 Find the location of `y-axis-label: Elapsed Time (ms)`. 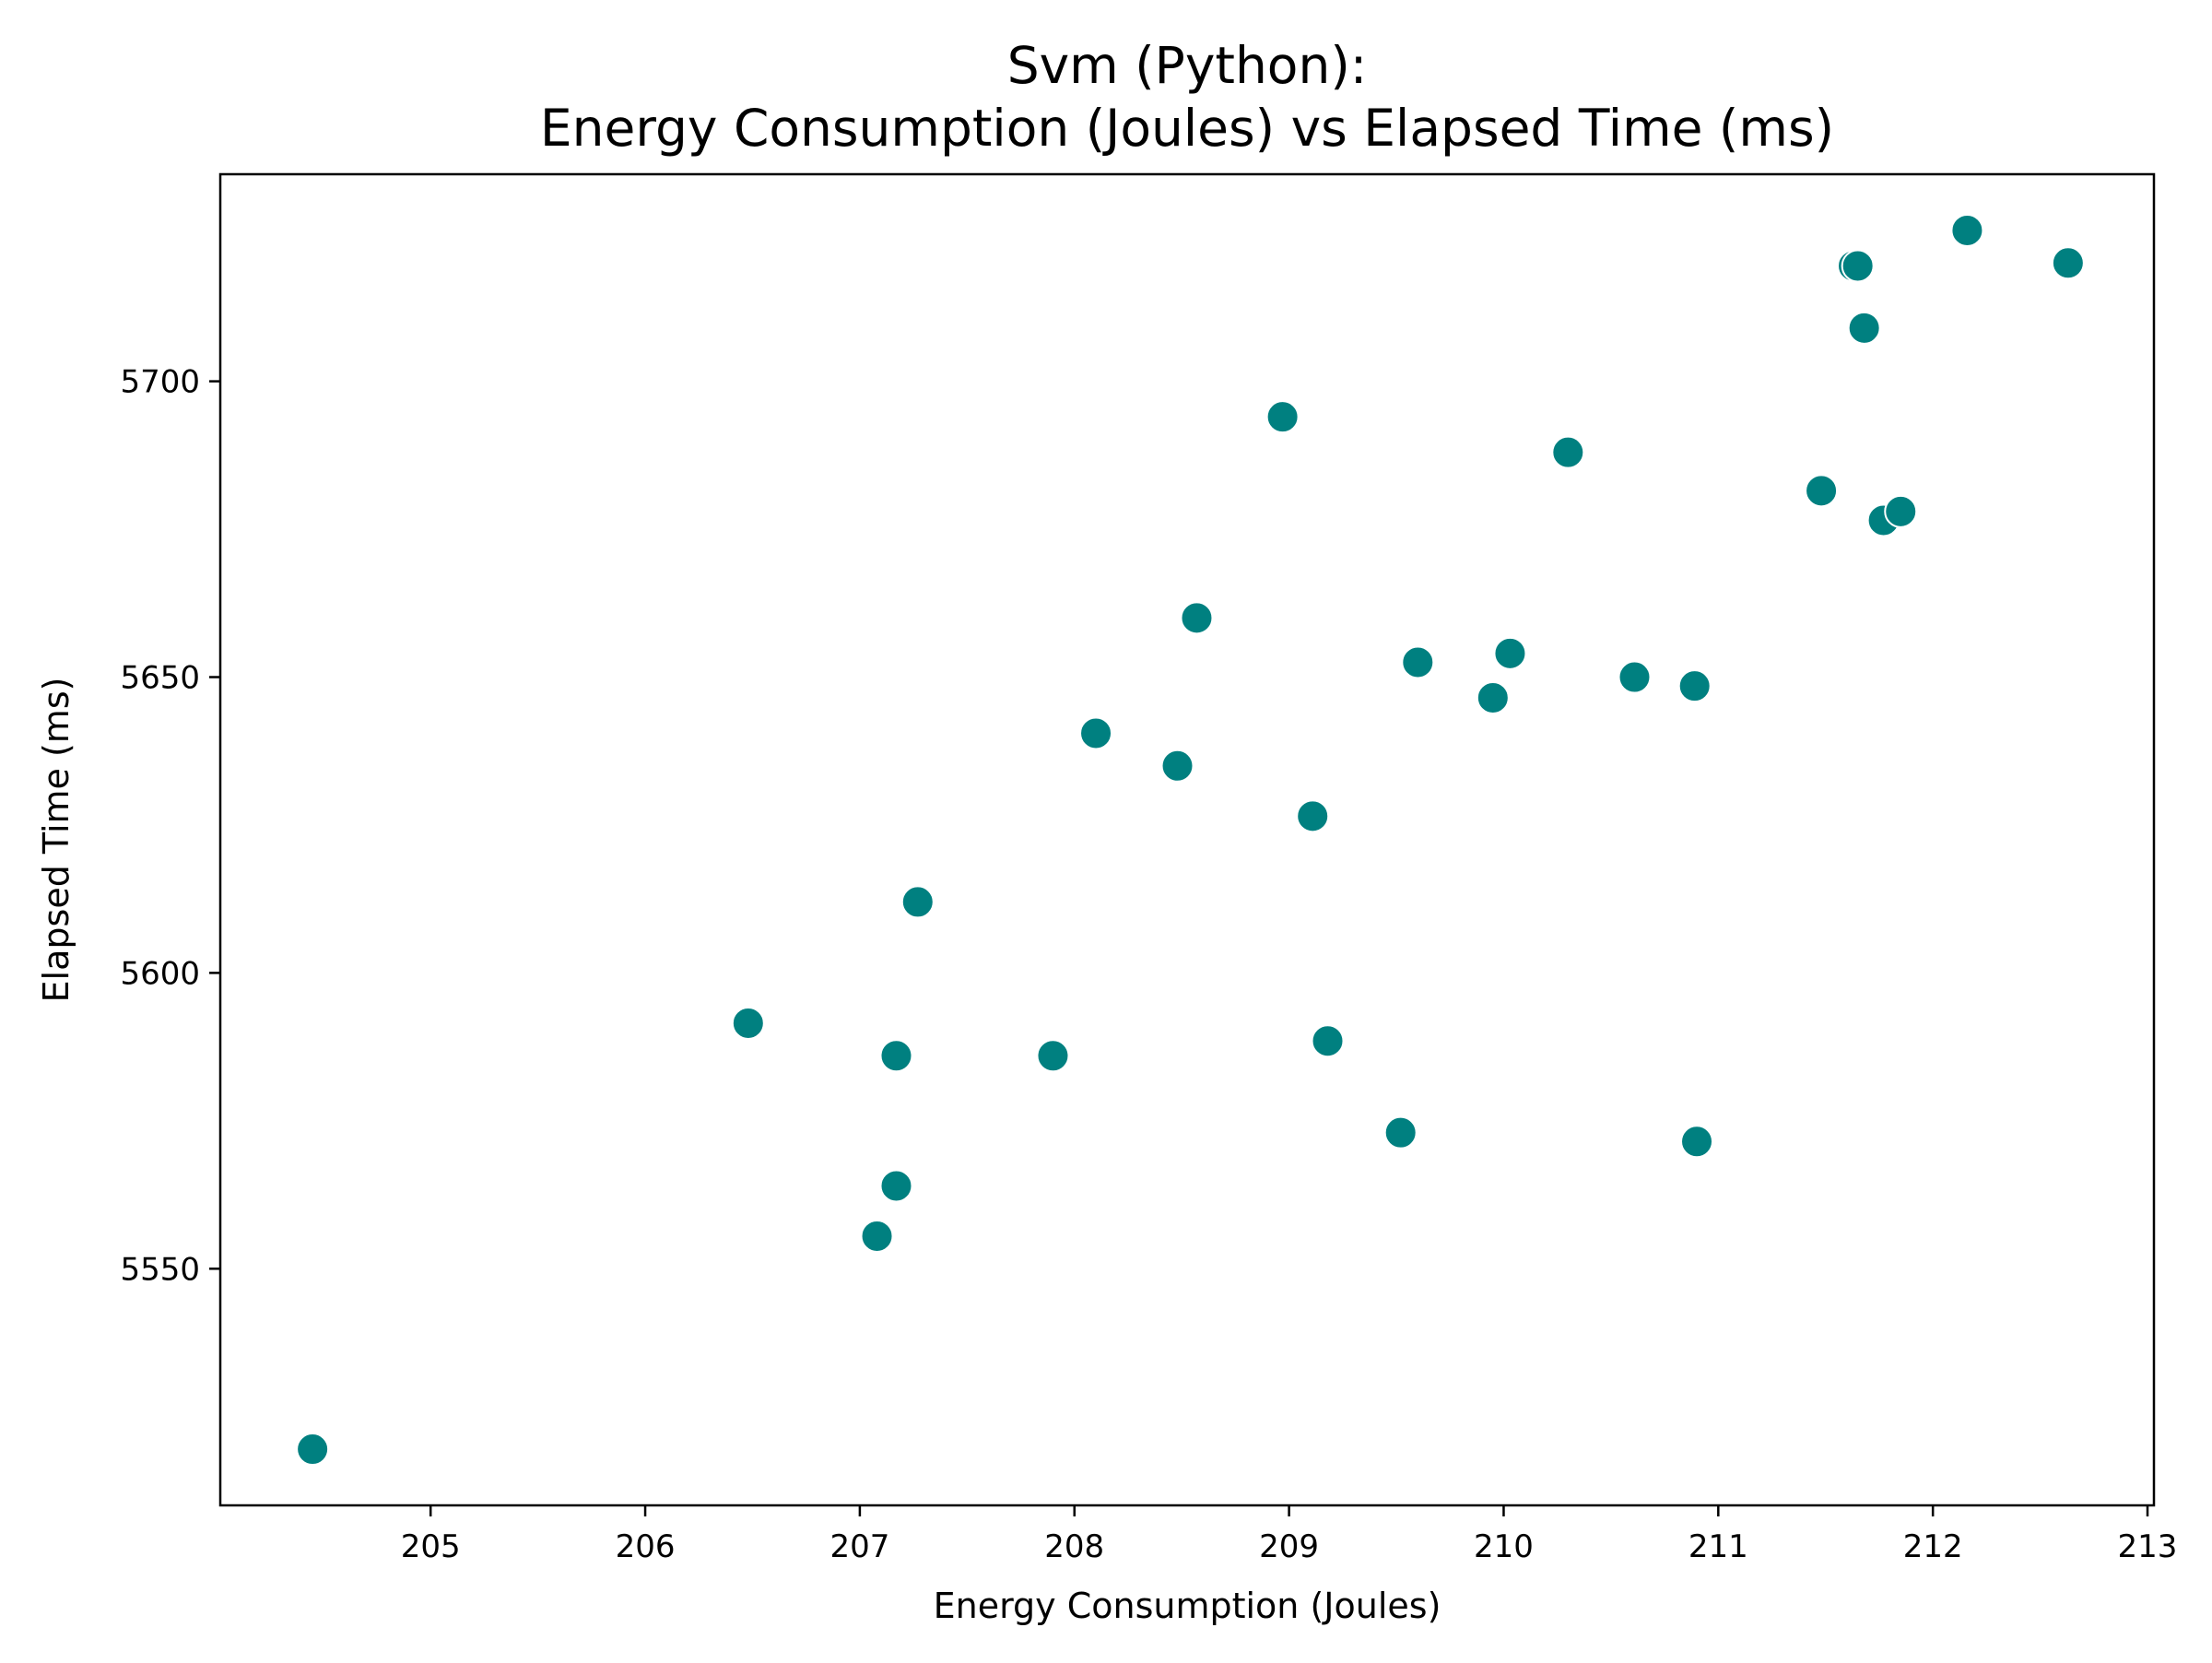

y-axis-label: Elapsed Time (ms) is located at coordinates (56, 840).